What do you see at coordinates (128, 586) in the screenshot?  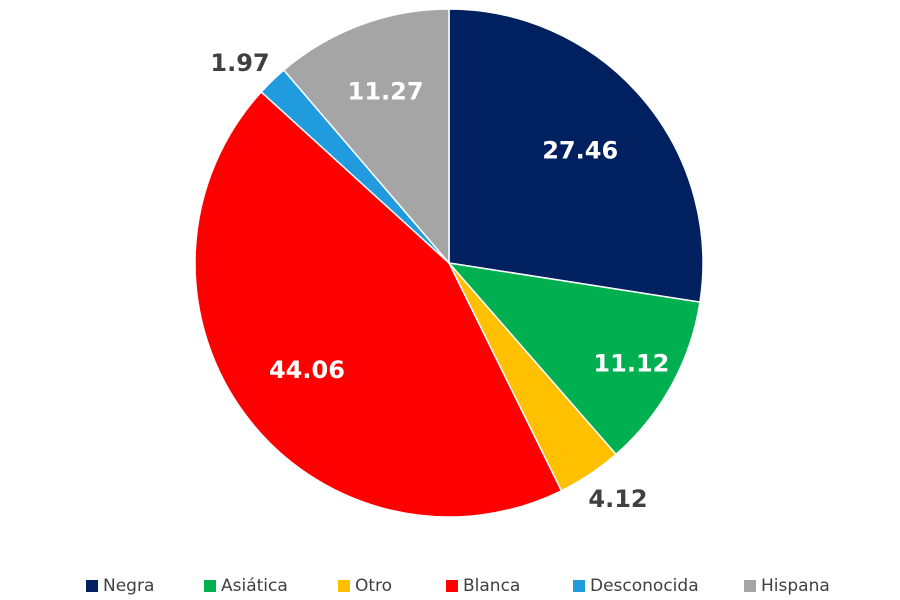 I see `legend-label-negra: Negra` at bounding box center [128, 586].